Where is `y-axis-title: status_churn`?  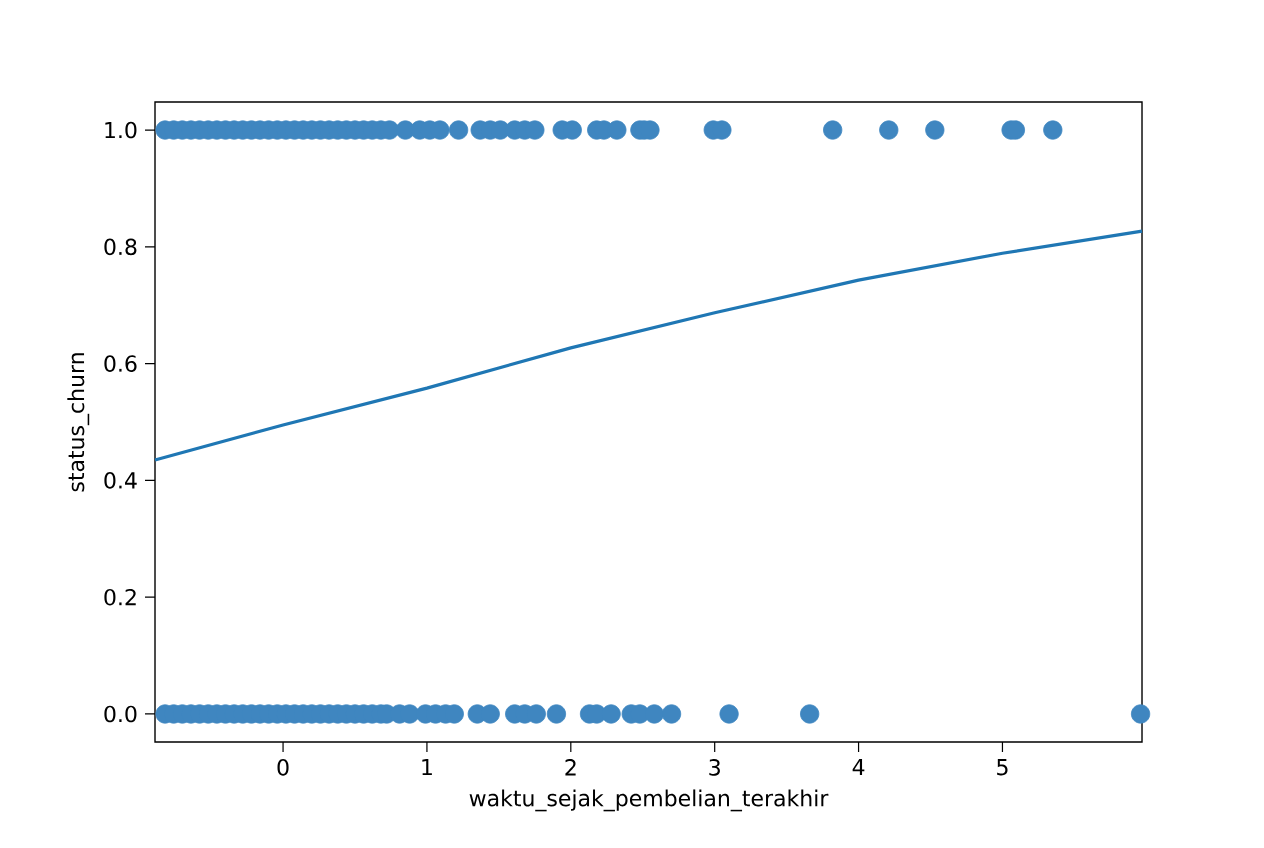
y-axis-title: status_churn is located at coordinates (78, 422).